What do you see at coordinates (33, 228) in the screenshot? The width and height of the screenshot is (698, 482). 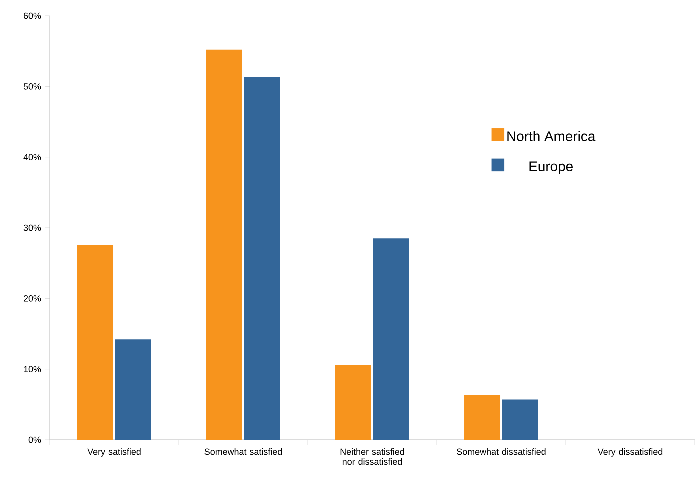 I see `y-tick-label: 30%` at bounding box center [33, 228].